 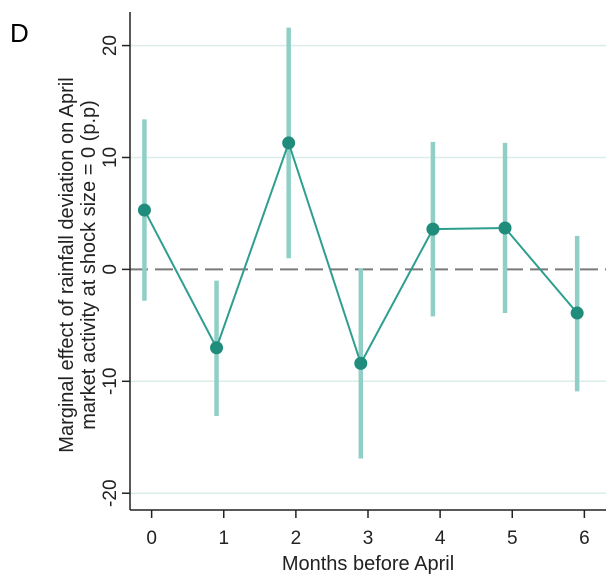 I want to click on y-tick-label: 0, so click(x=110, y=269).